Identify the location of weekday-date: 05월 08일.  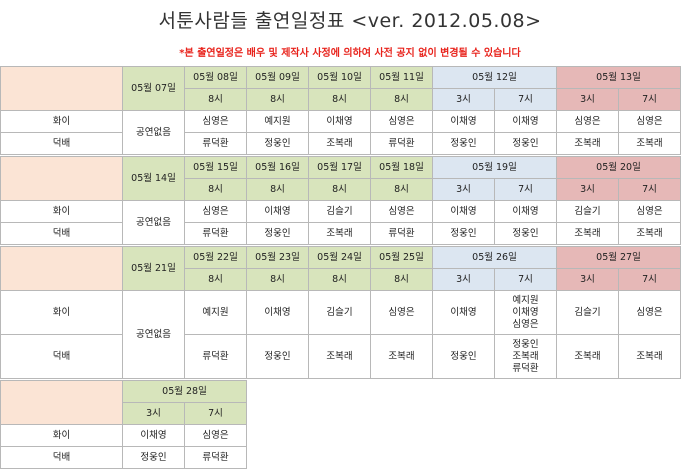
(215, 77).